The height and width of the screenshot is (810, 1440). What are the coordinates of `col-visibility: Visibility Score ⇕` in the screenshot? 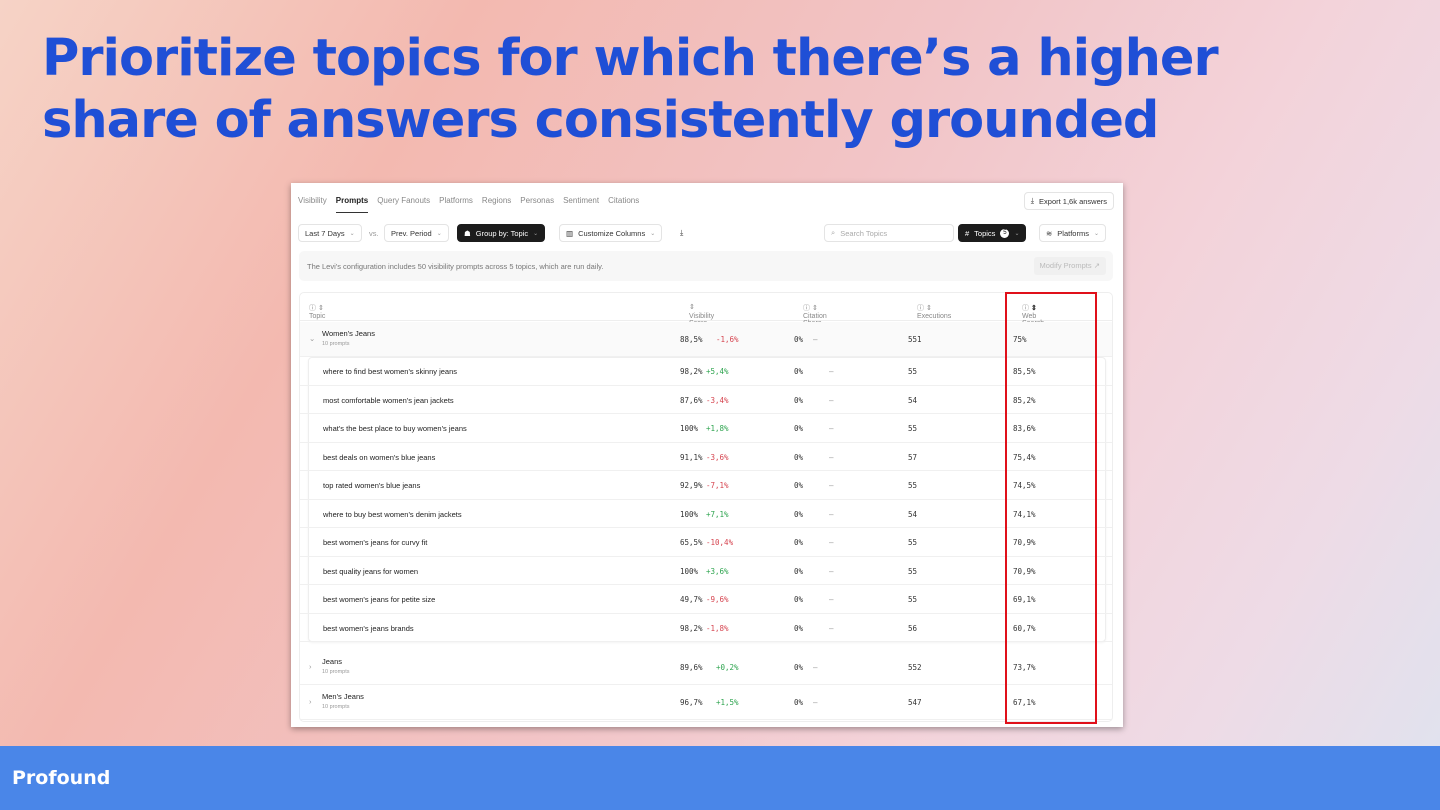 It's located at (702, 315).